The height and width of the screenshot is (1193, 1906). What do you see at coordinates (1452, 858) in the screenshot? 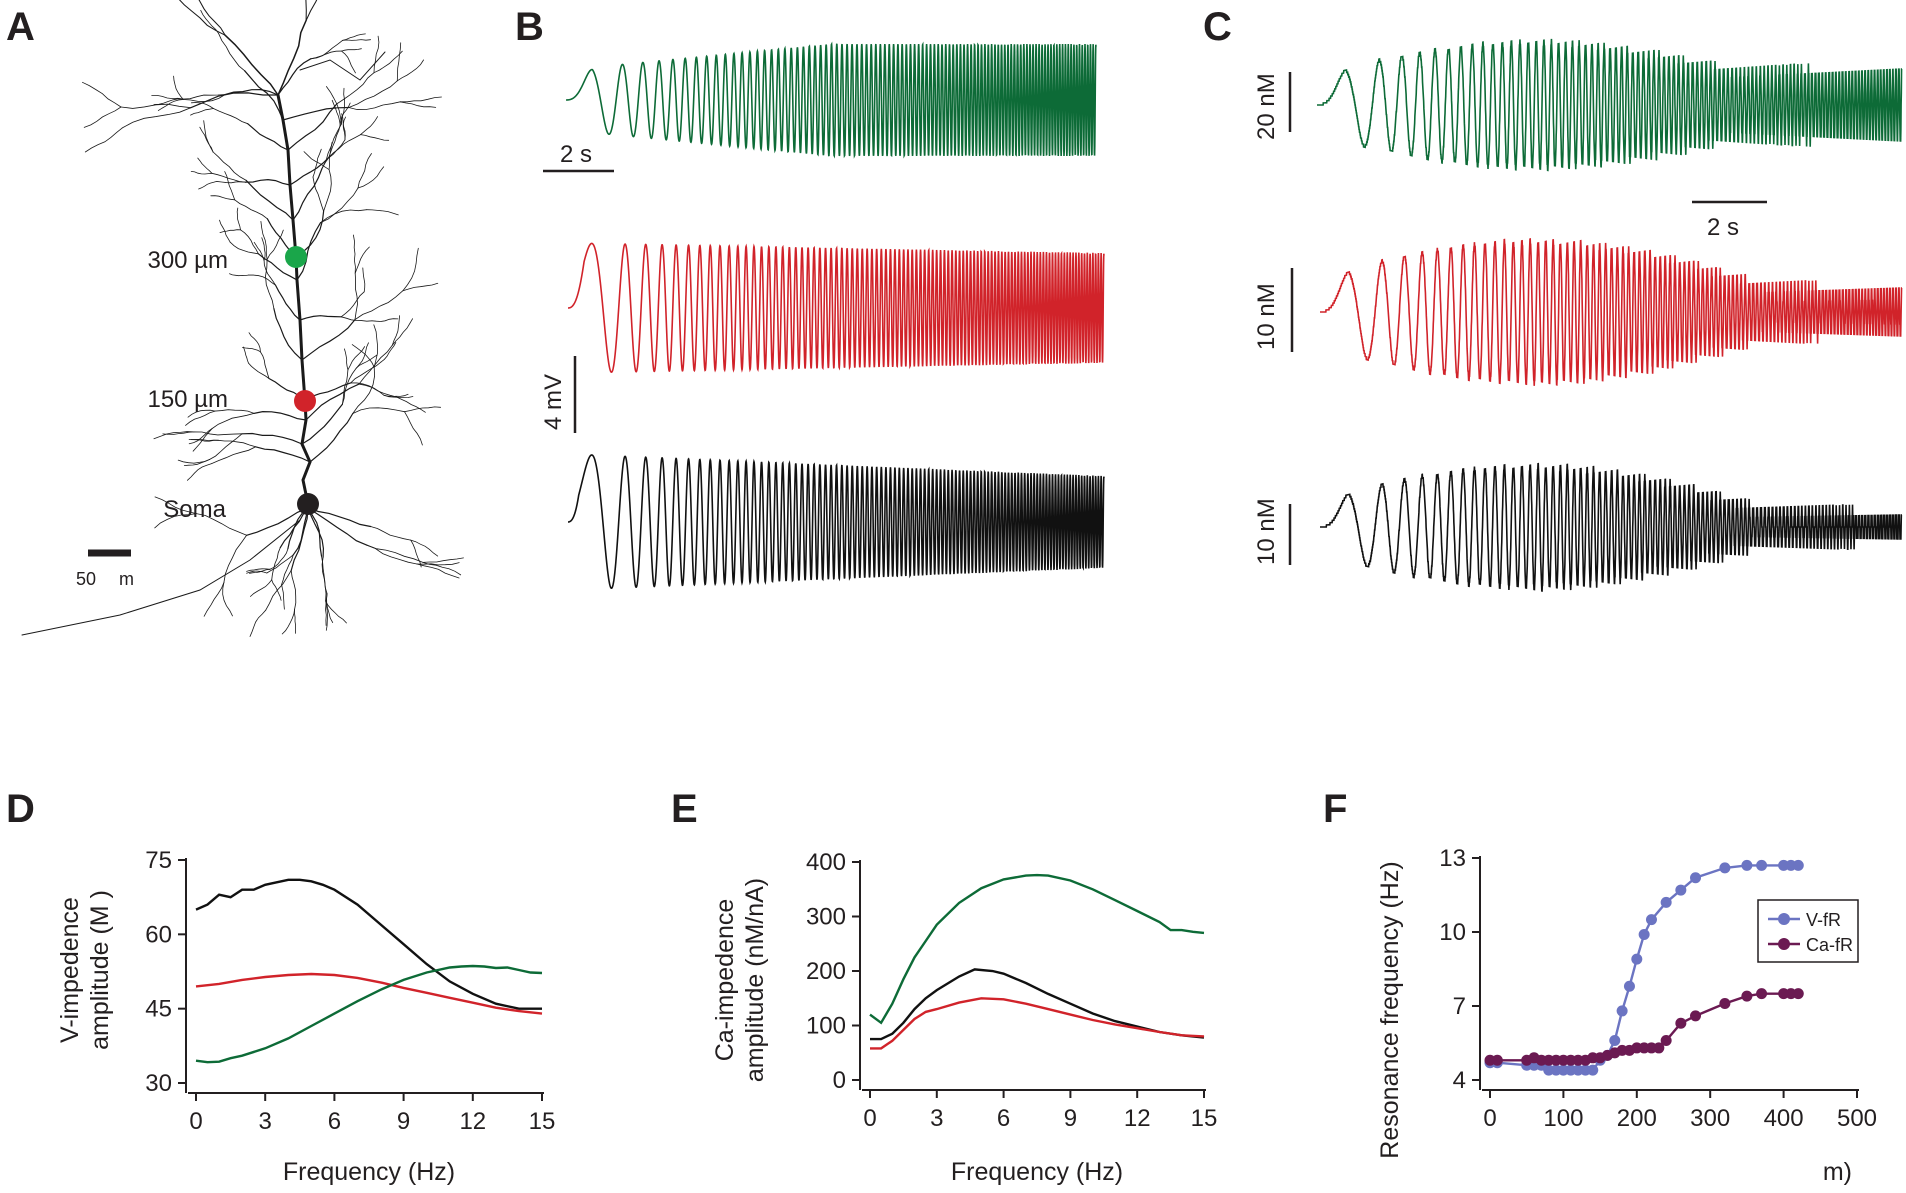
I see `f-y-tick-label: 13` at bounding box center [1452, 858].